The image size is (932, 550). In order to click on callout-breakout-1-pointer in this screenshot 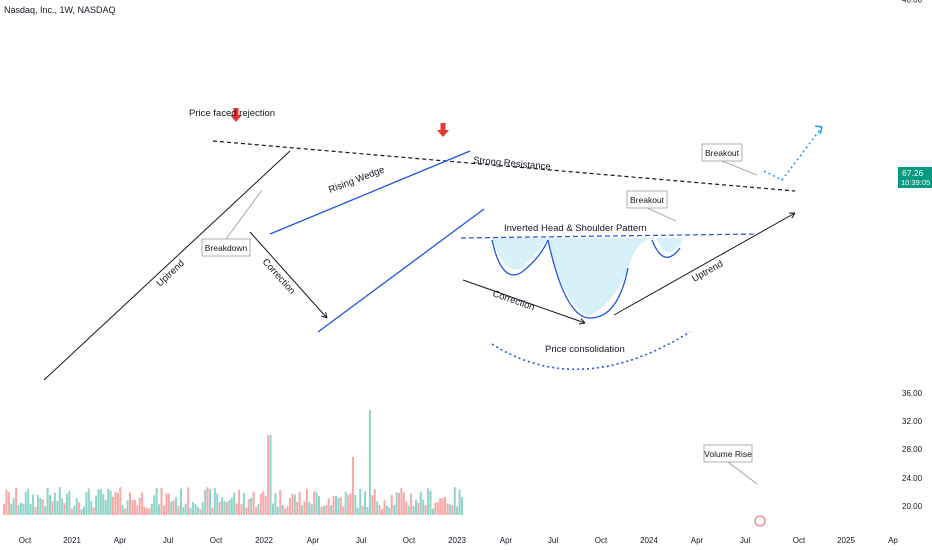, I will do `click(661, 214)`.